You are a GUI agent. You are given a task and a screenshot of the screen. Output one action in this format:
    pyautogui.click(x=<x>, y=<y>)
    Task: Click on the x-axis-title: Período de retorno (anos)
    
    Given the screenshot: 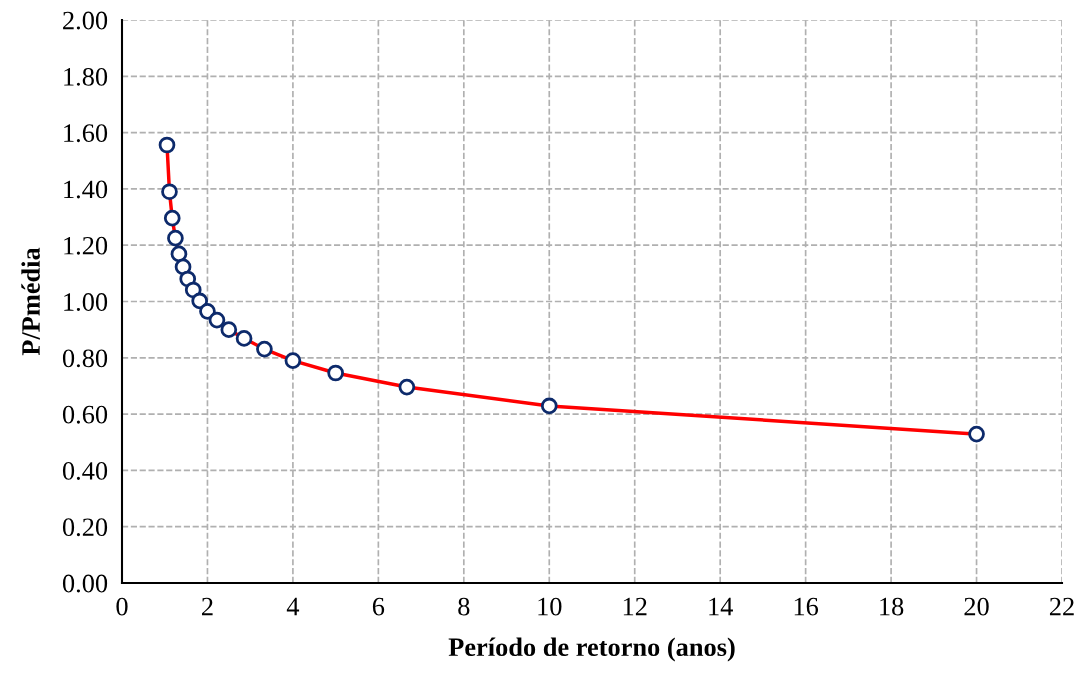 What is the action you would take?
    pyautogui.click(x=591, y=649)
    